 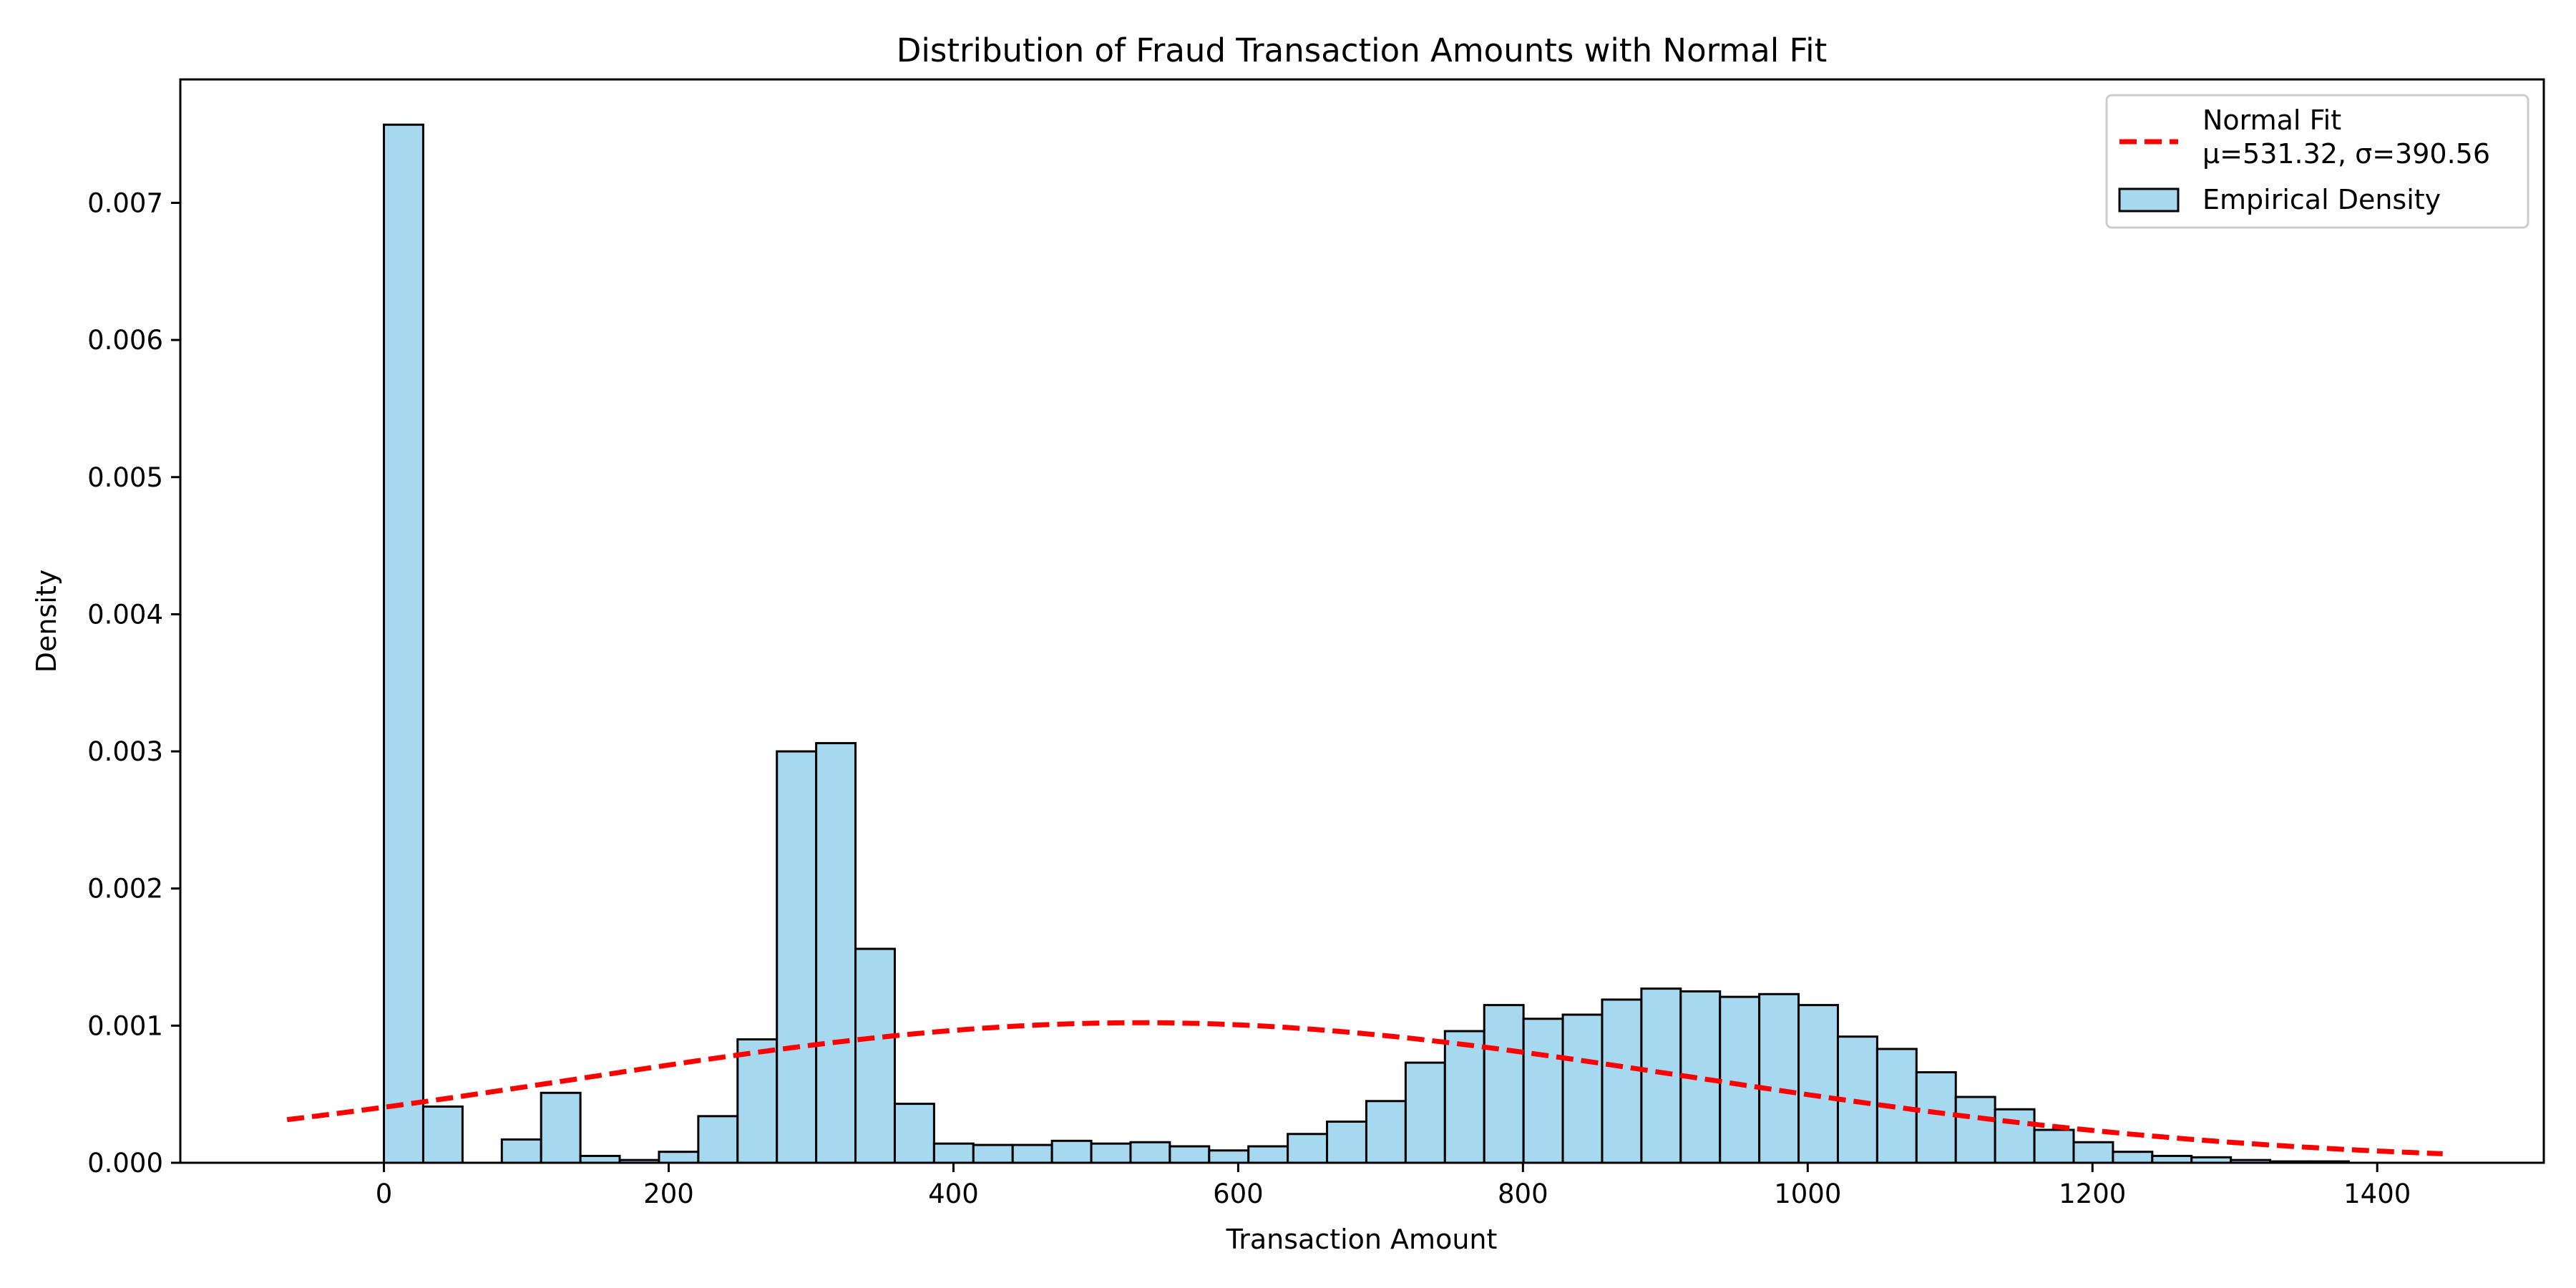 I want to click on legend-empirical-density-swatch, so click(x=2149, y=200).